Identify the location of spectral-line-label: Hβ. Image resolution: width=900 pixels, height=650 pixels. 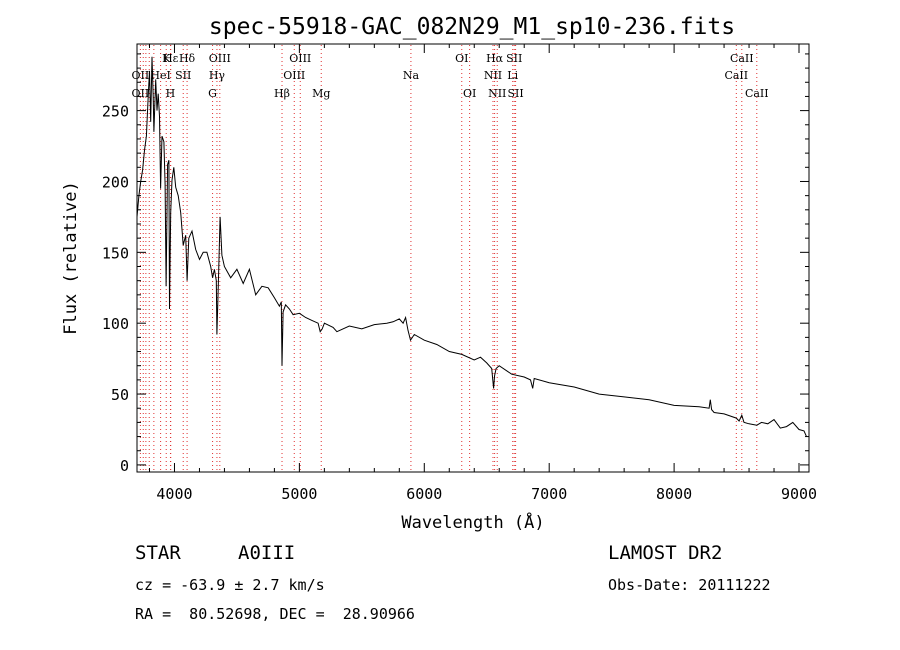
(282, 93).